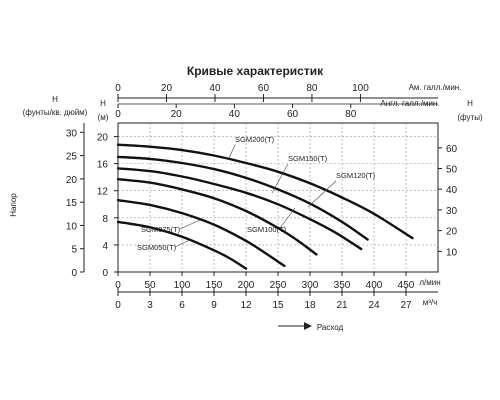 This screenshot has width=500, height=400. Describe the element at coordinates (308, 158) in the screenshot. I see `series-label: SGM150(T)` at that location.